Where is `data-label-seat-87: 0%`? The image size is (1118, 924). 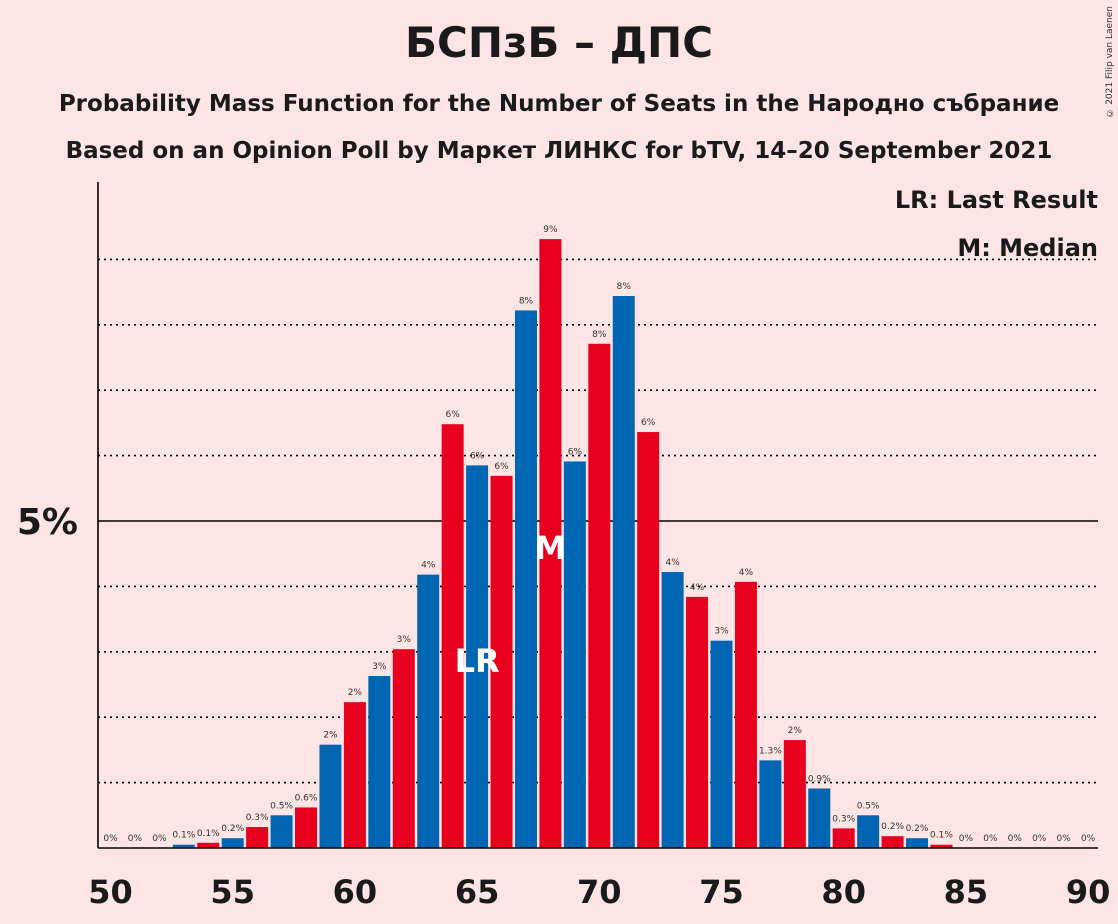
data-label-seat-87: 0% is located at coordinates (1015, 839).